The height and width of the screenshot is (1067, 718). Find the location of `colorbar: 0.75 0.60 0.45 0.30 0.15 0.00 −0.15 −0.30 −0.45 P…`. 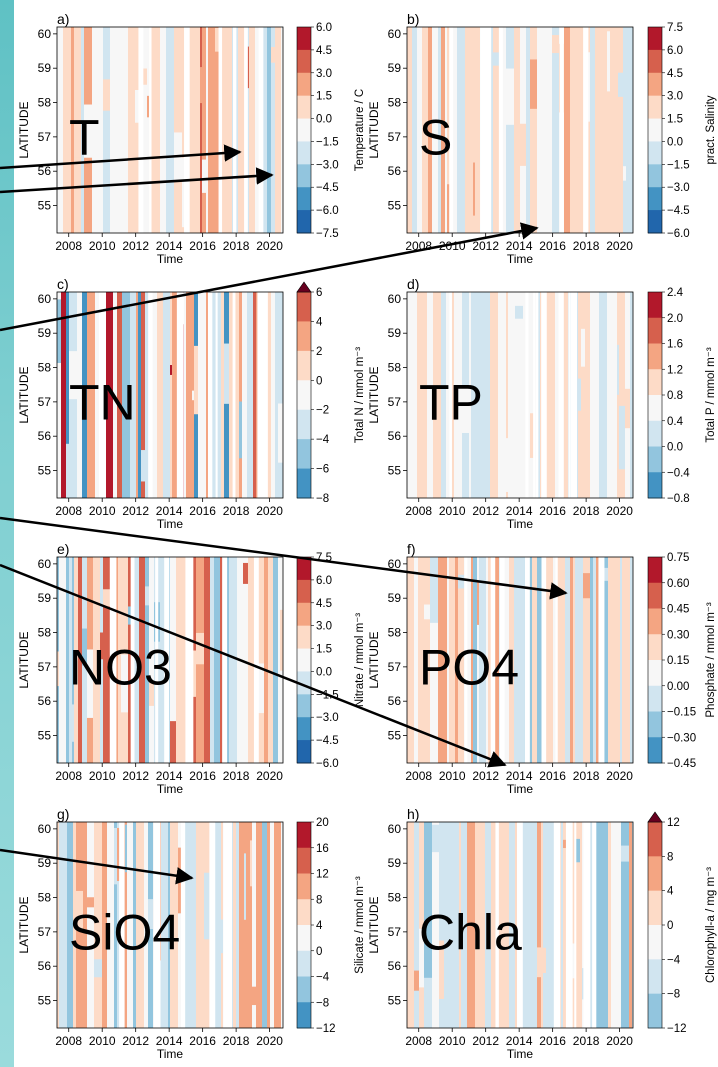

colorbar: 0.75 0.60 0.45 0.30 0.15 0.00 −0.15 −0.30 −0.45 P… is located at coordinates (682, 661).